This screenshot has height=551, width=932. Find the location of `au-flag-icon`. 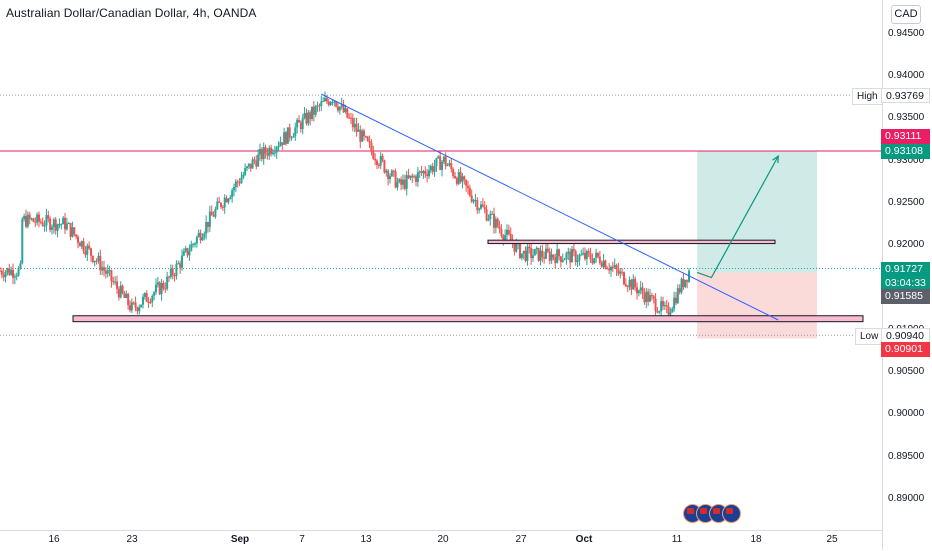

au-flag-icon is located at coordinates (731, 513).